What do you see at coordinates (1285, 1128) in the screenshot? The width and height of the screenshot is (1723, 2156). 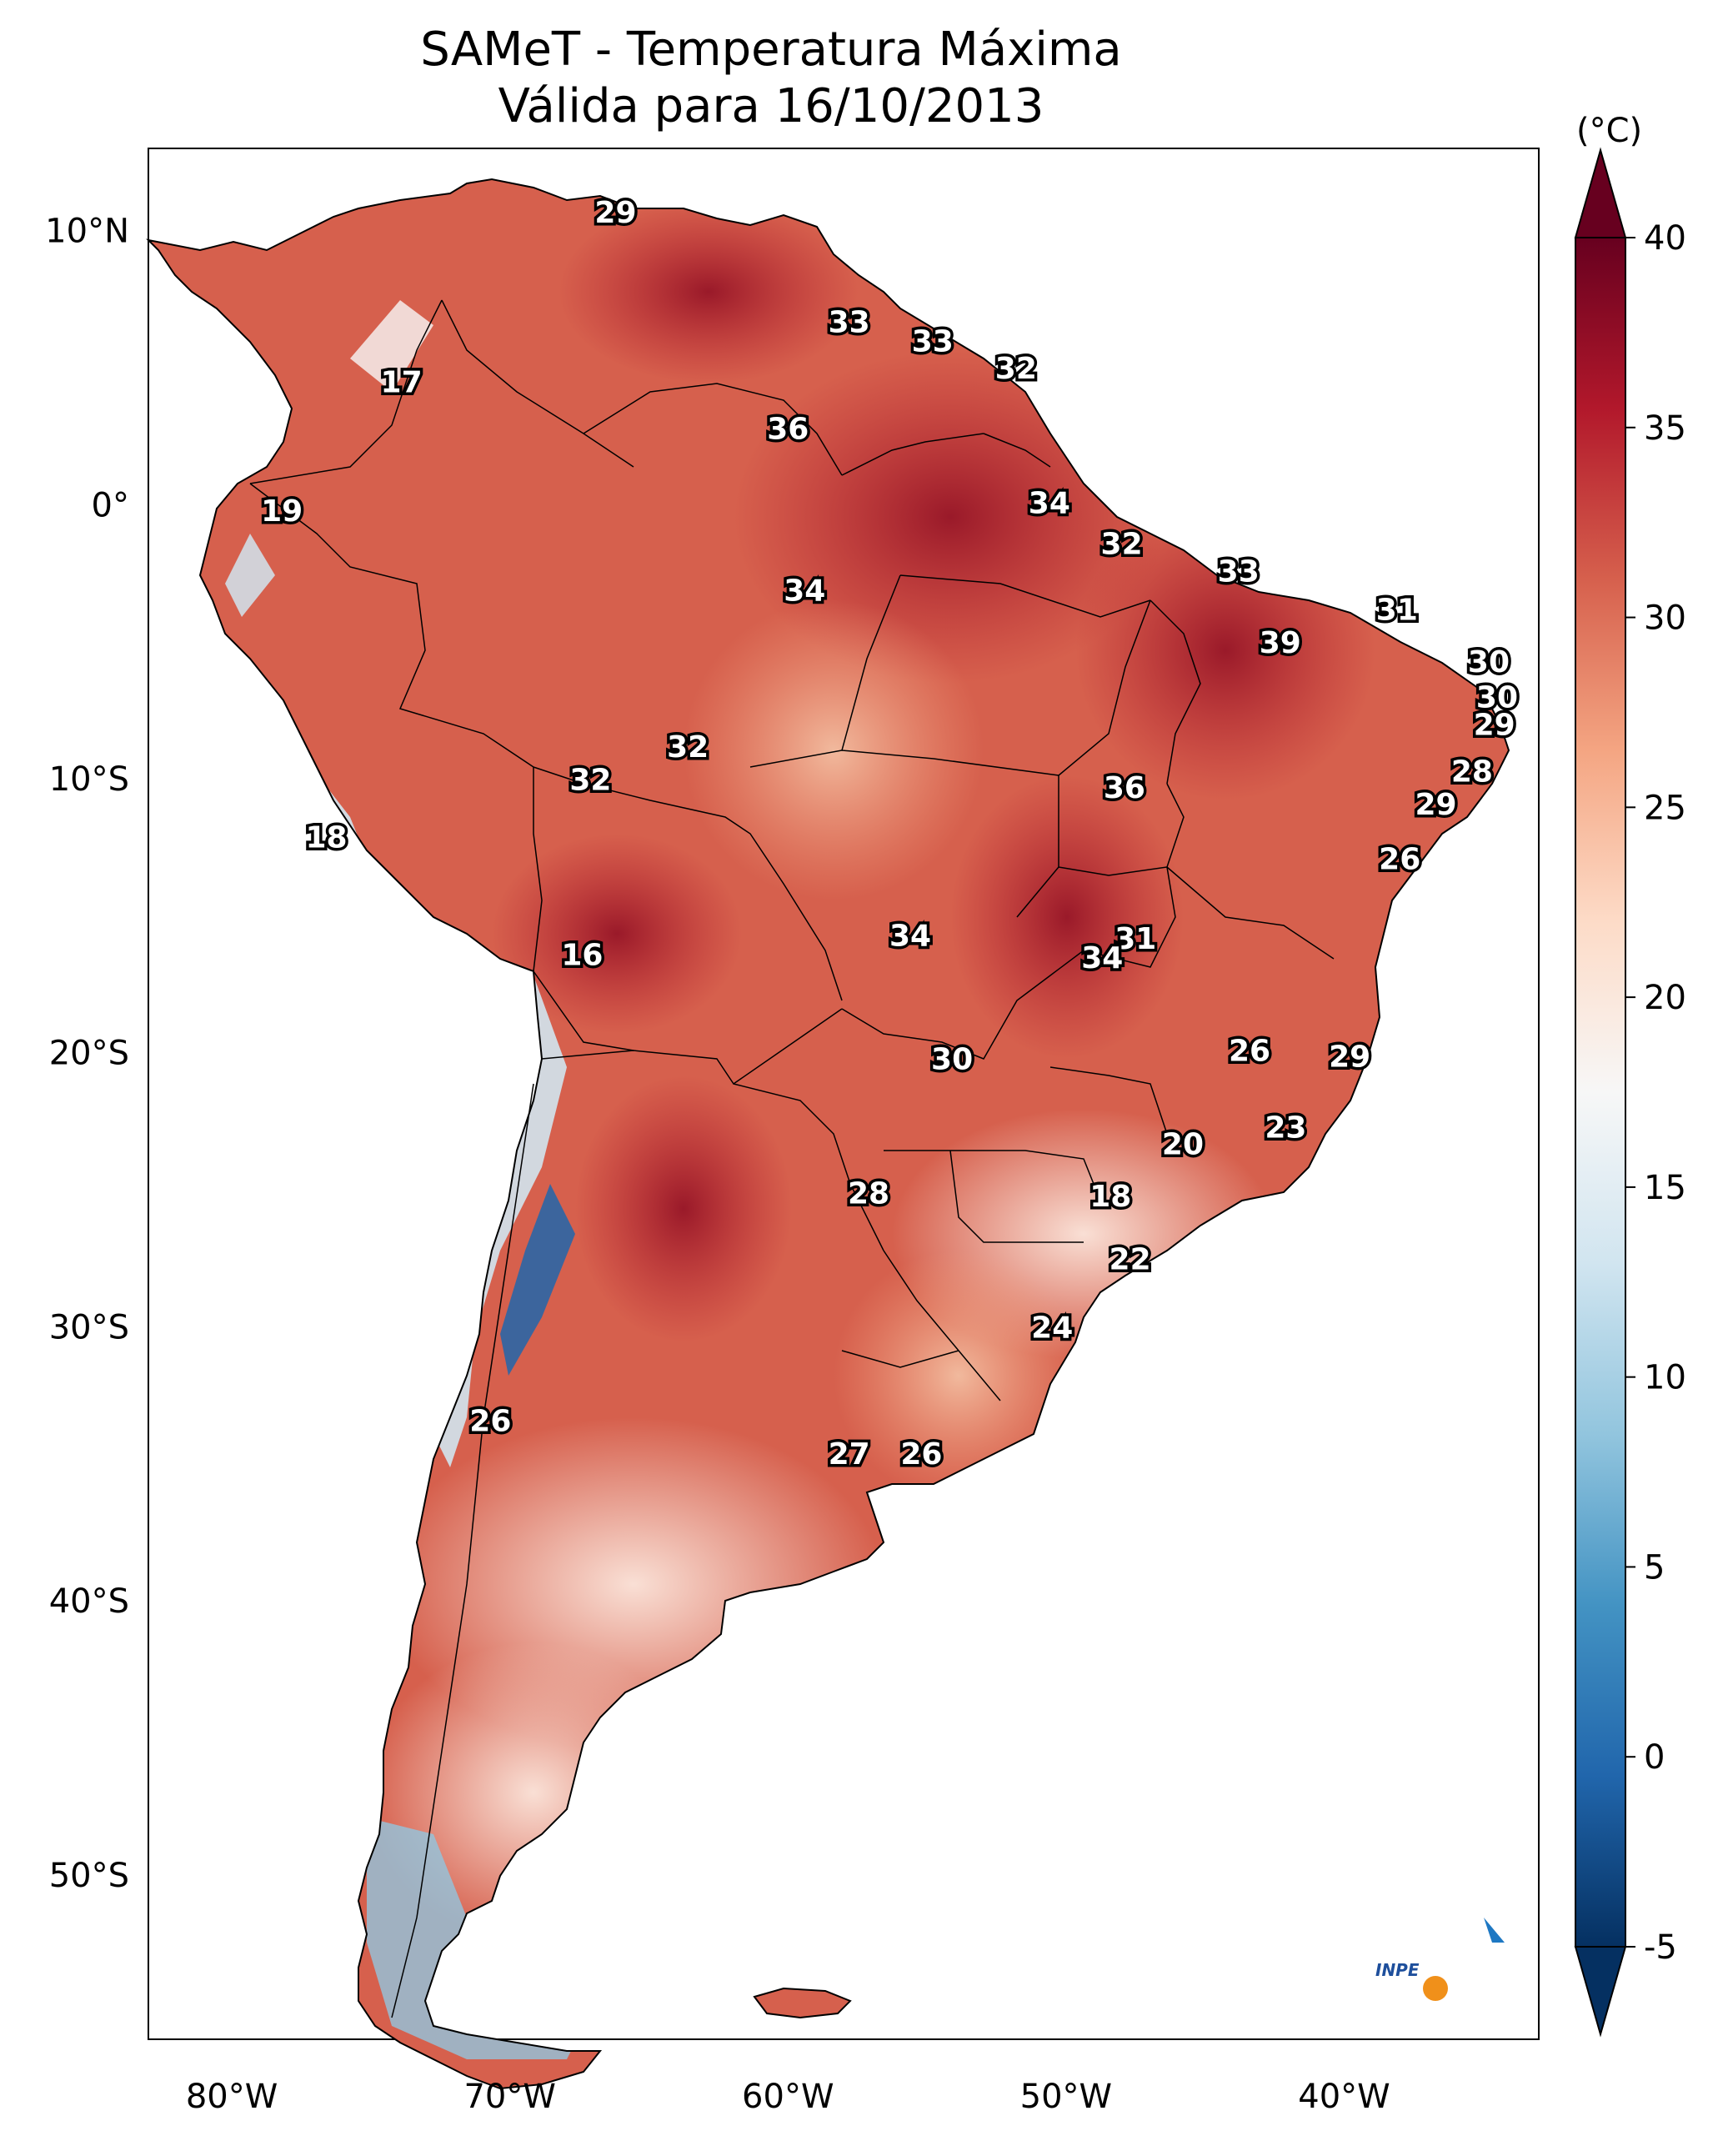 I see `contour-label: 23` at bounding box center [1285, 1128].